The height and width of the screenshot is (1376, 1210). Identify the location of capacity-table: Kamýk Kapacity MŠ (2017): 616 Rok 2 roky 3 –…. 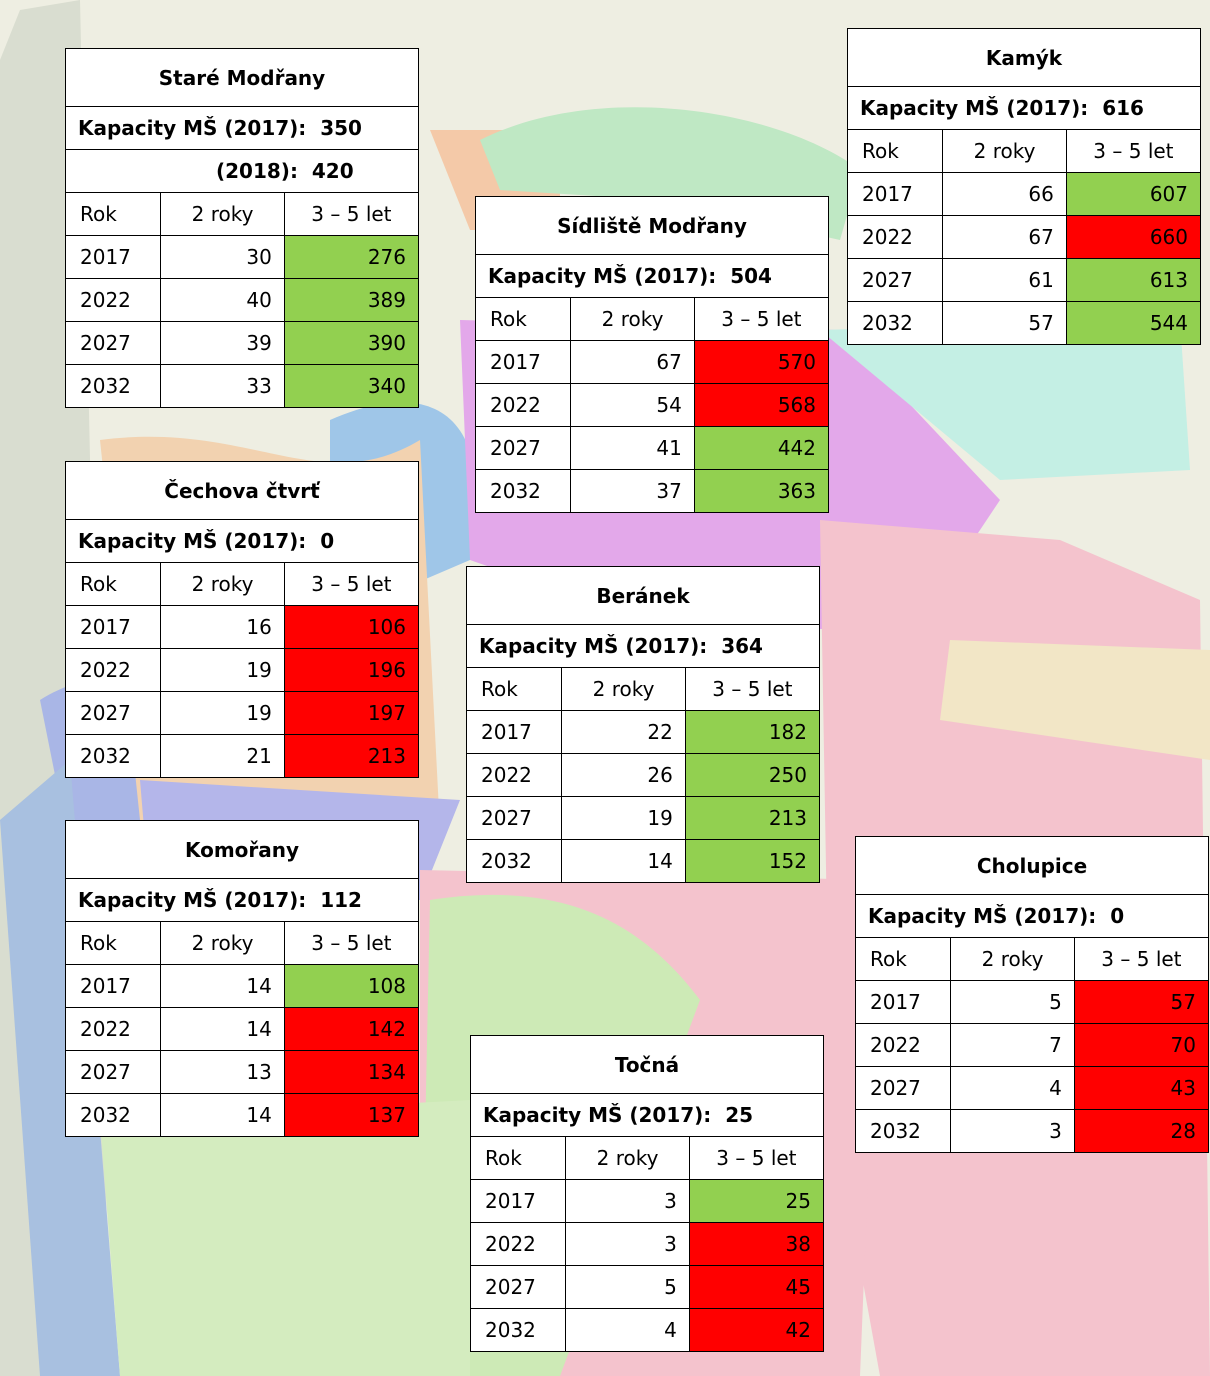
(1024, 186).